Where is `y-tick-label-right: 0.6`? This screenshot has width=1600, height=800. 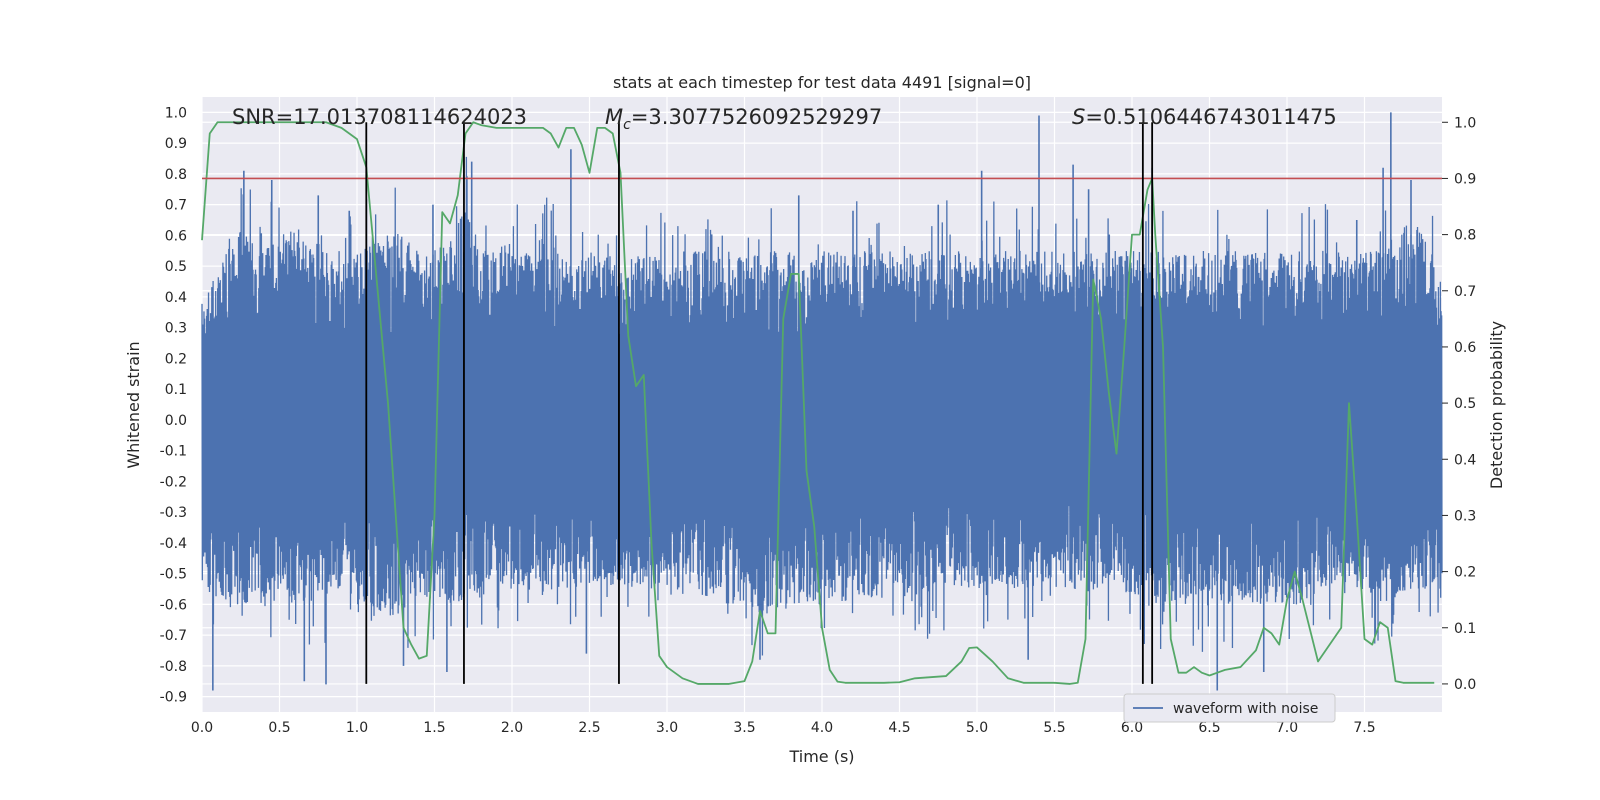
y-tick-label-right: 0.6 is located at coordinates (1465, 348).